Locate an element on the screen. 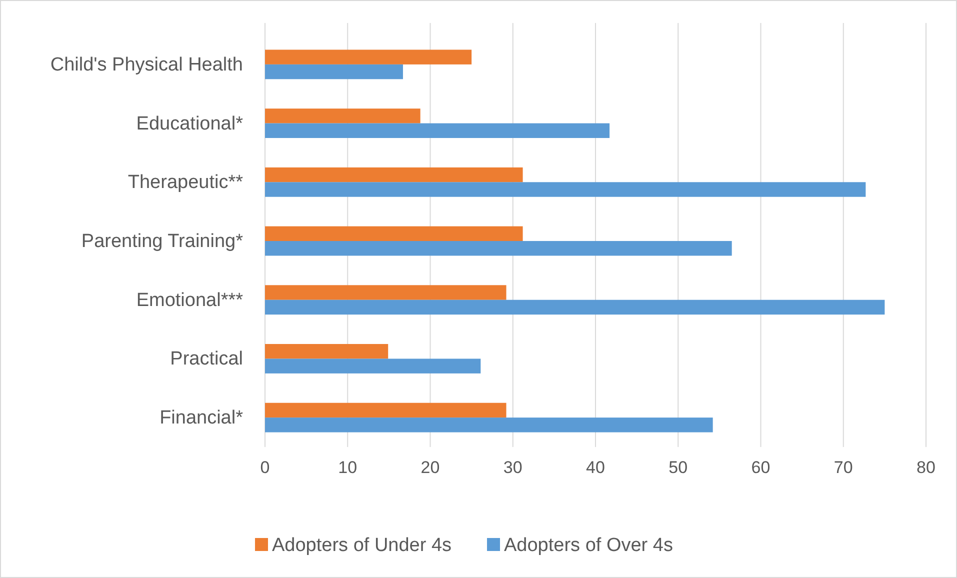 This screenshot has height=578, width=957. x-tick-label: 80 is located at coordinates (926, 467).